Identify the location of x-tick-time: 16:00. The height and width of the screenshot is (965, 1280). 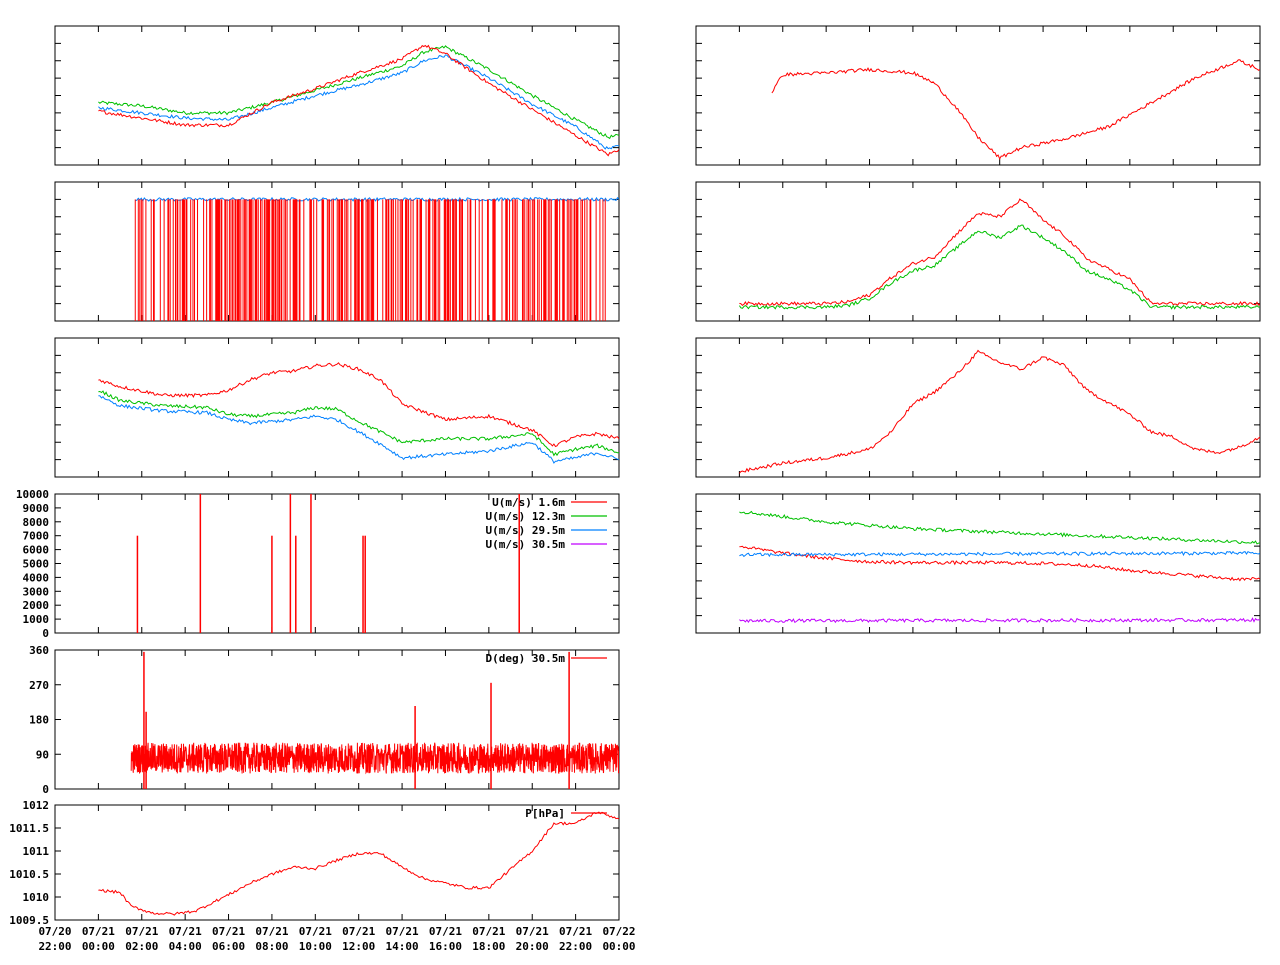
(445, 946).